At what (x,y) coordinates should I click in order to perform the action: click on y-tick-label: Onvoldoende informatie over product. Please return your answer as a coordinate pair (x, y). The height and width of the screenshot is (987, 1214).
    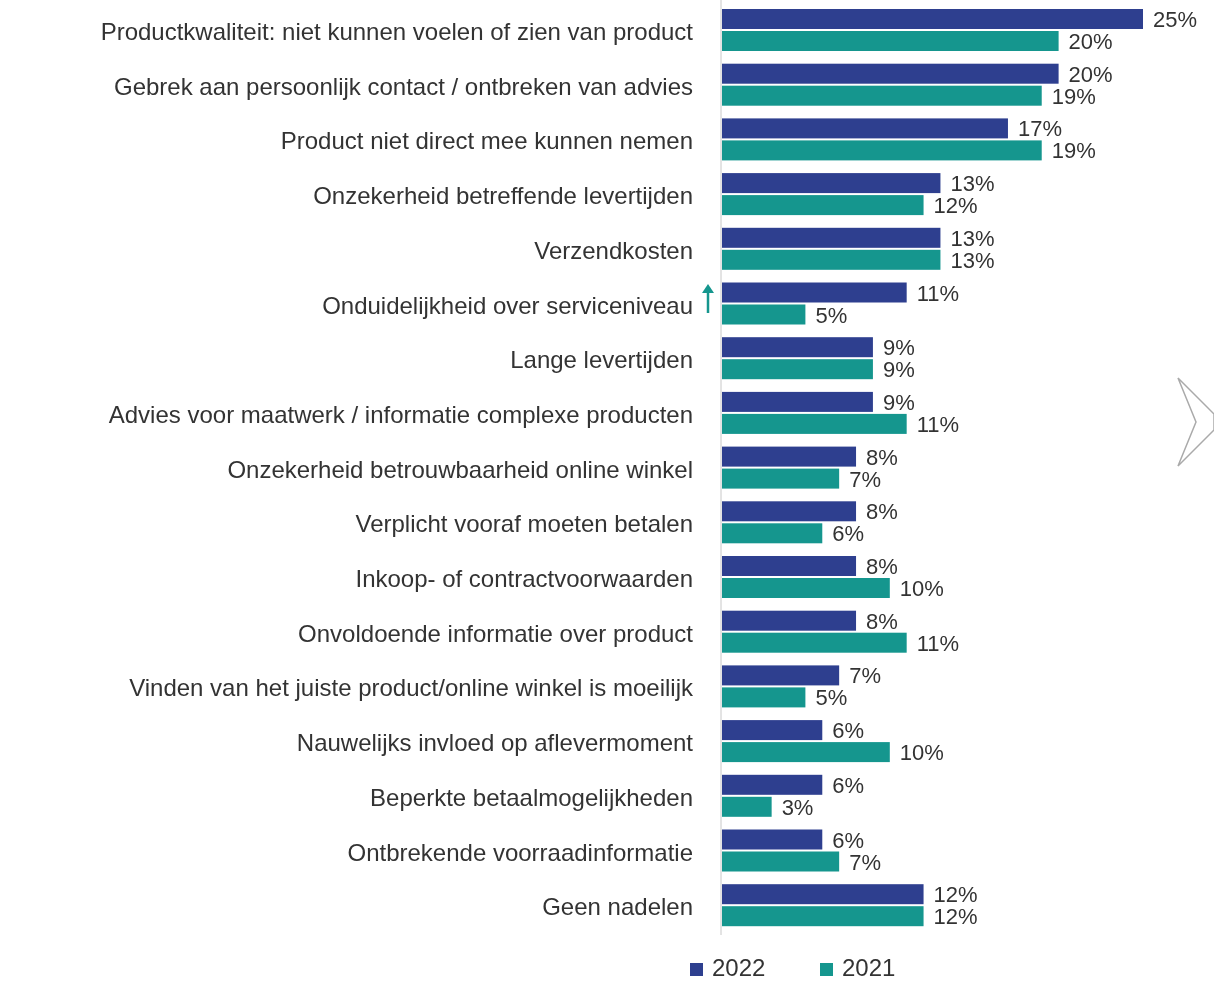
    Looking at the image, I should click on (496, 633).